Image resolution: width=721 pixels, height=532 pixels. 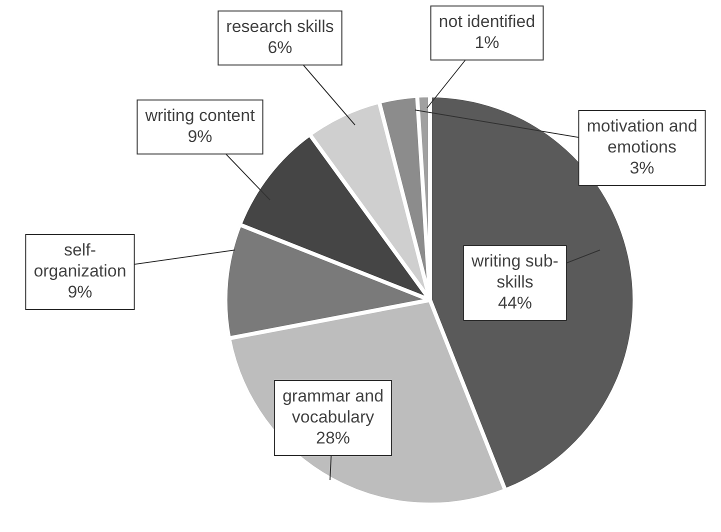 What do you see at coordinates (642, 168) in the screenshot?
I see `data-label: 3%` at bounding box center [642, 168].